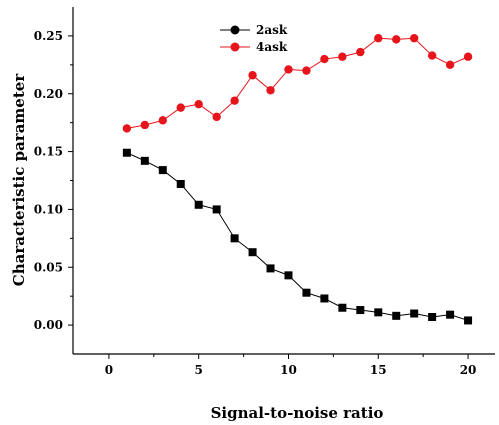  What do you see at coordinates (199, 370) in the screenshot?
I see `x-tick-label: 5` at bounding box center [199, 370].